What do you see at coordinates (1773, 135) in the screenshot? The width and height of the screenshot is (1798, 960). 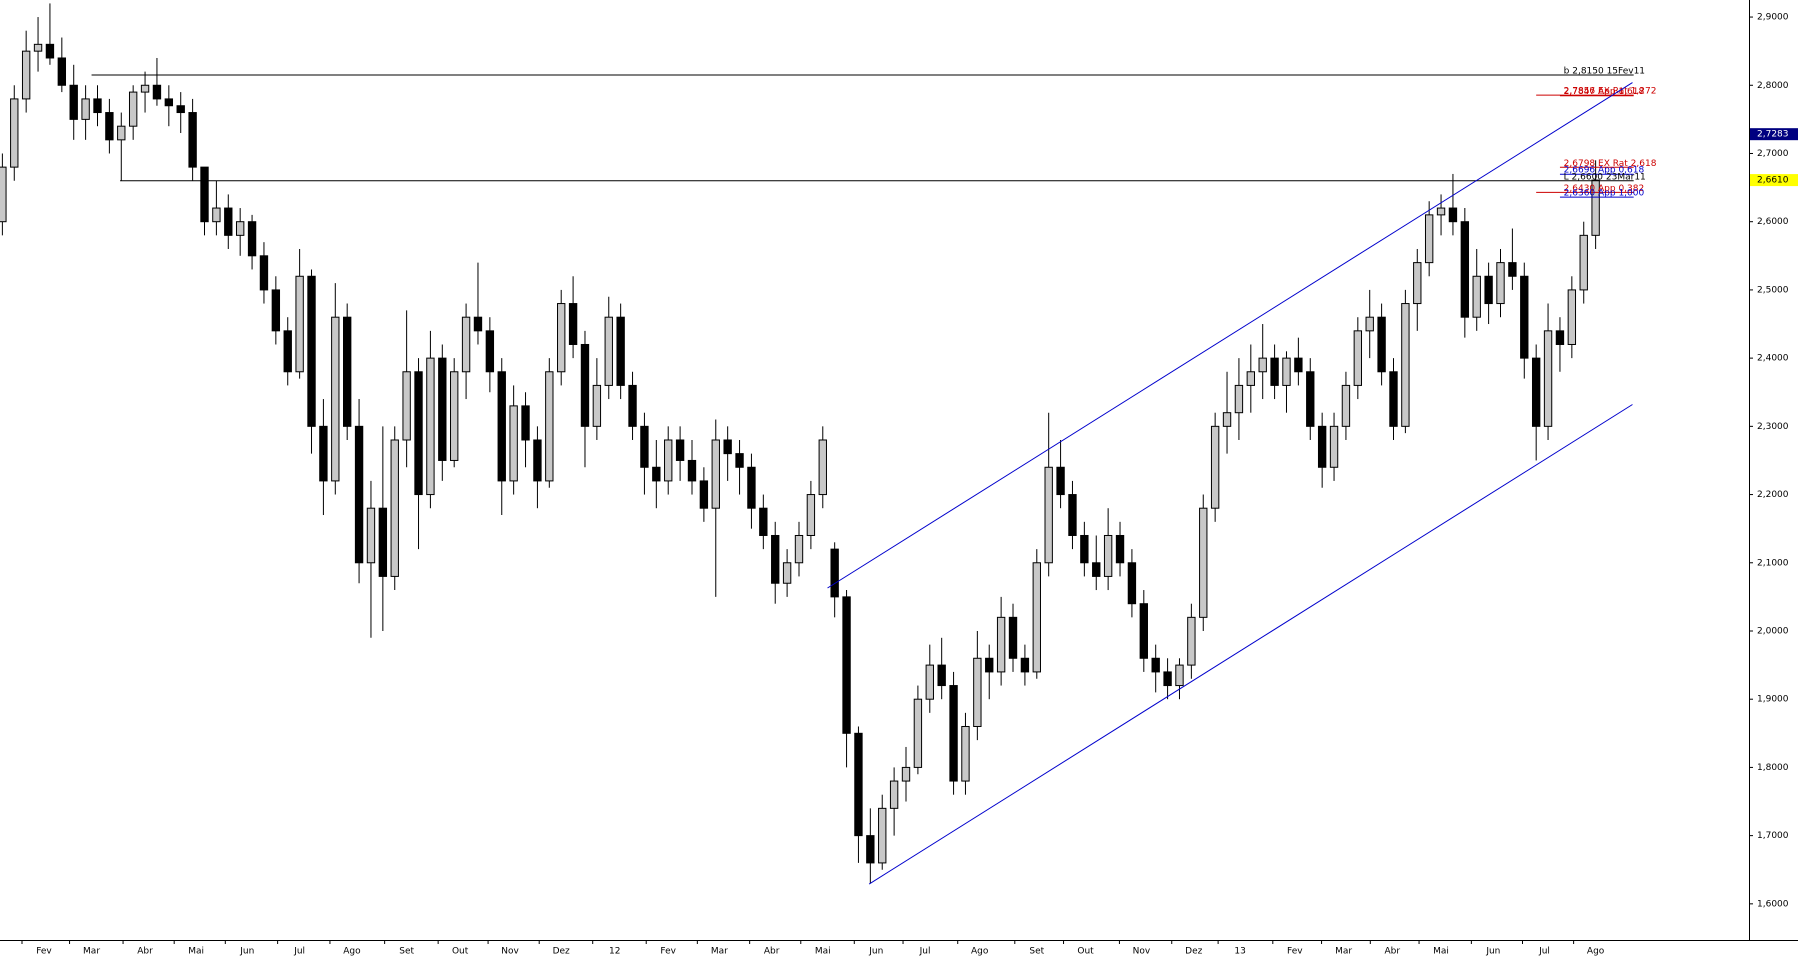 I see `price-tag-label: 2,7283` at bounding box center [1773, 135].